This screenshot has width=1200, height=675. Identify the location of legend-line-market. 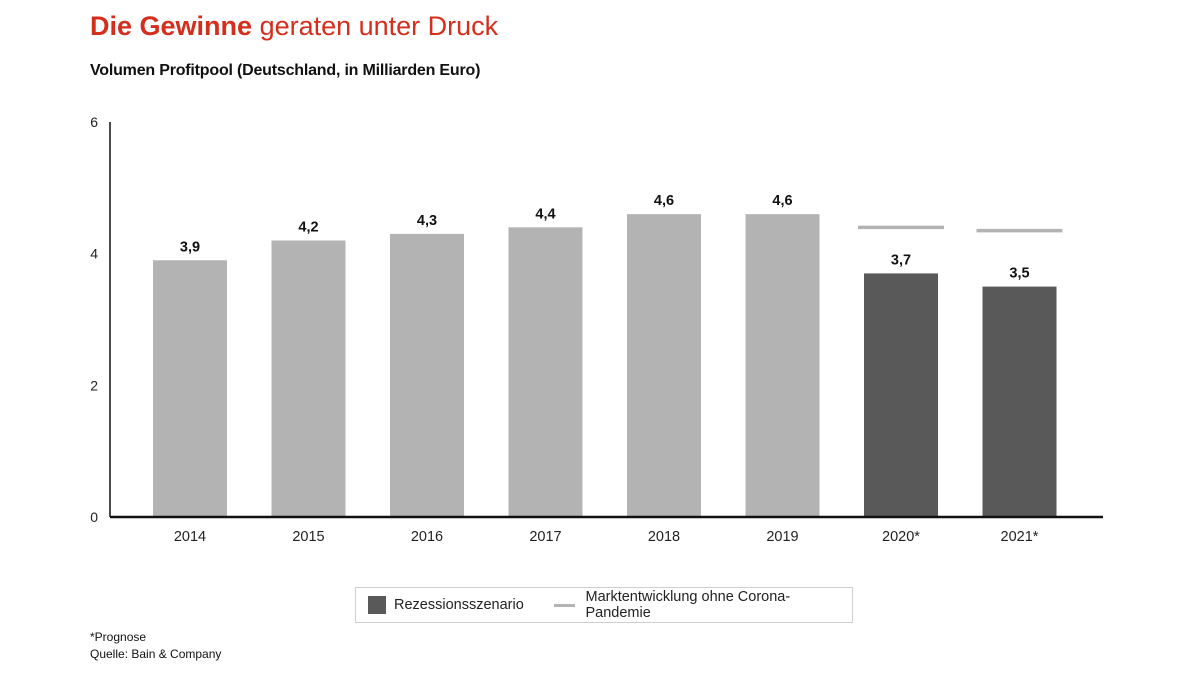
(564, 605).